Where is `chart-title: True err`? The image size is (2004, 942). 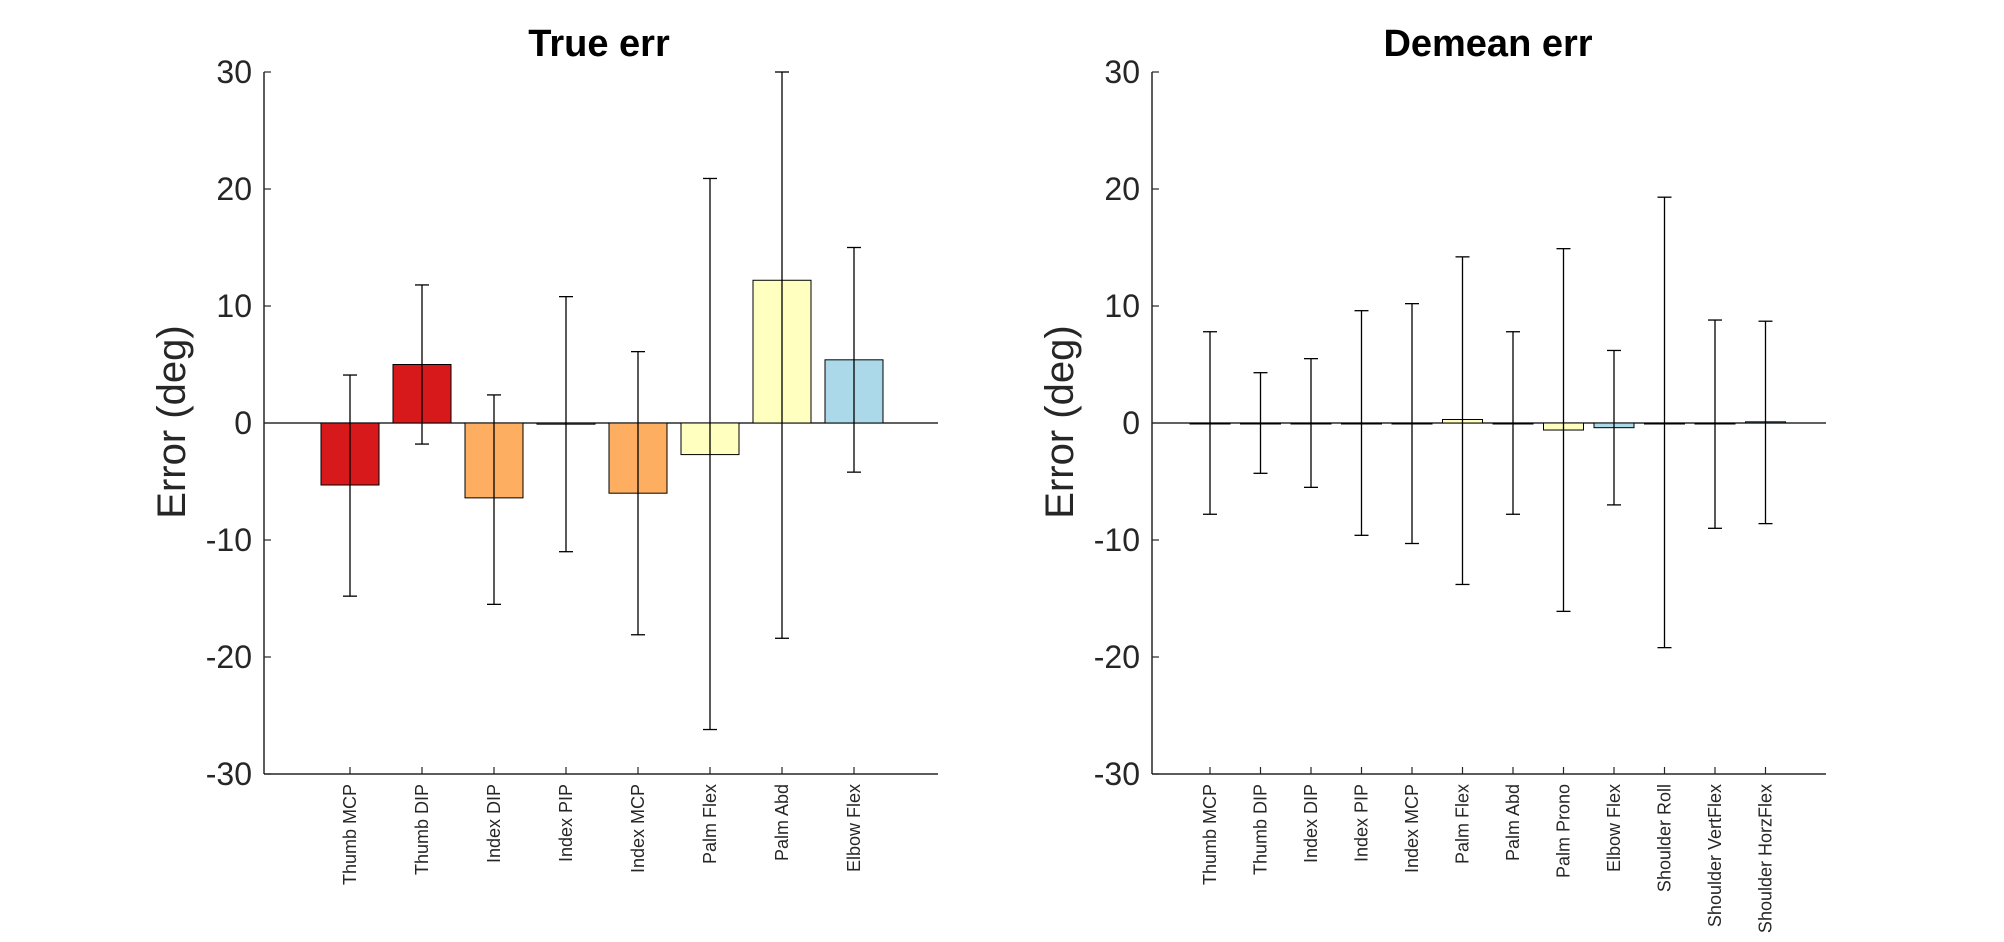 chart-title: True err is located at coordinates (599, 44).